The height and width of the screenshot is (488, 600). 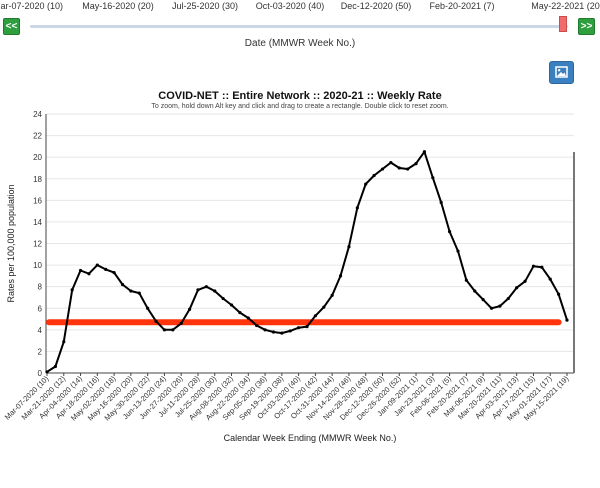 I want to click on export-image-button, so click(x=561, y=72).